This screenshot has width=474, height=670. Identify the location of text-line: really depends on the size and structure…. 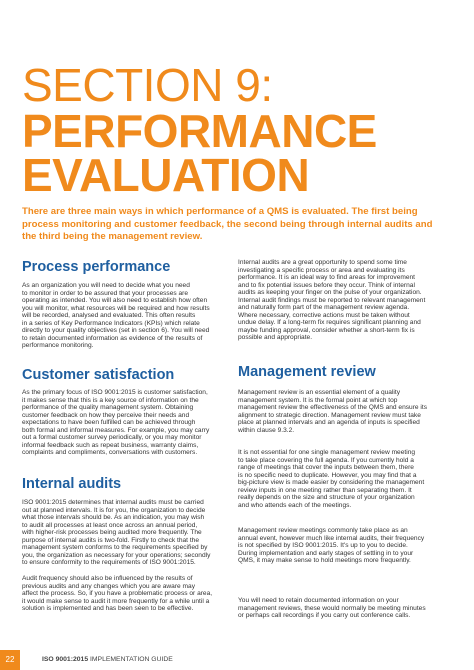
(326, 498).